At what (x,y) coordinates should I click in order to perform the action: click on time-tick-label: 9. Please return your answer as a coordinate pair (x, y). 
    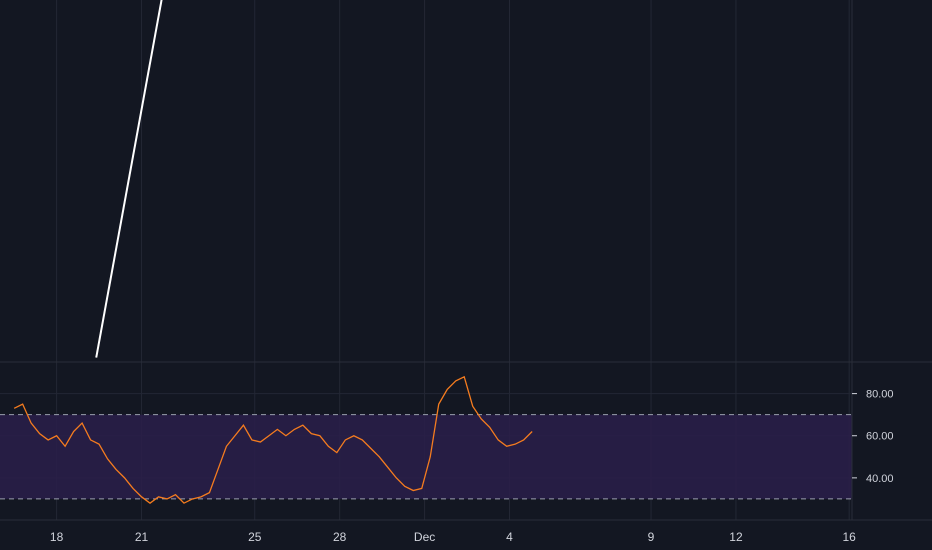
    Looking at the image, I should click on (651, 537).